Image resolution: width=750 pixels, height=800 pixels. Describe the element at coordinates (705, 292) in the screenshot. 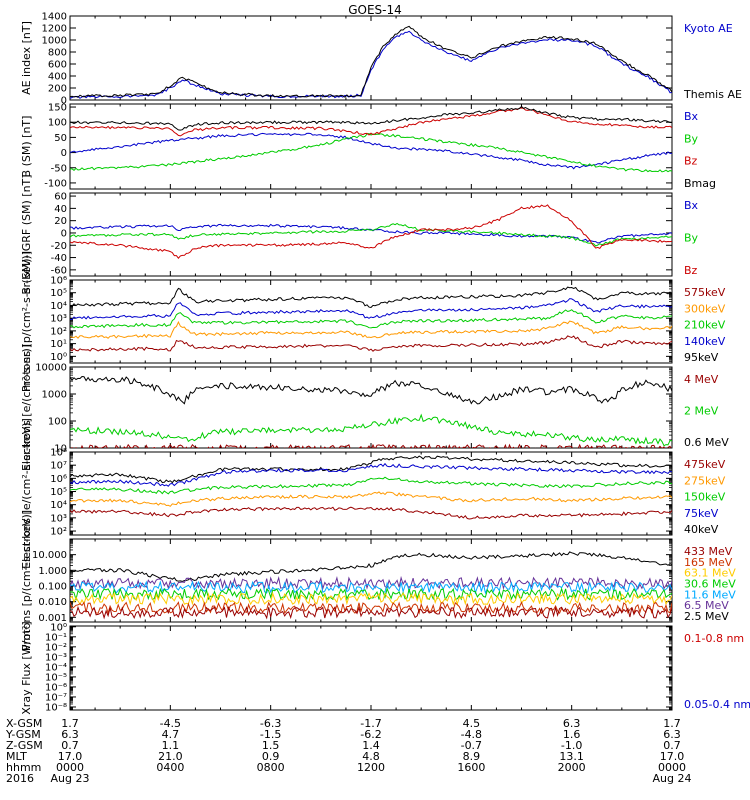

I see `legend-entry: 575keV` at that location.